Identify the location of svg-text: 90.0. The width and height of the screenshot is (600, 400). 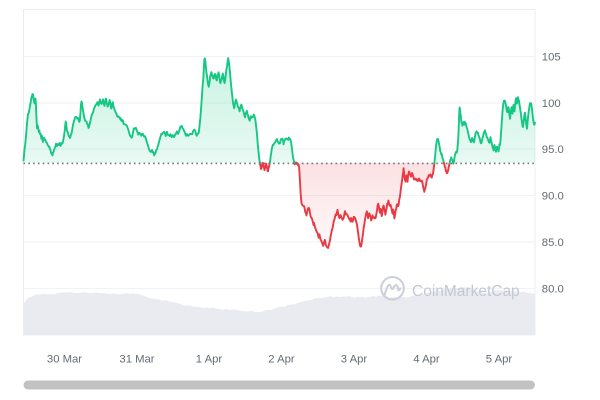
(553, 197).